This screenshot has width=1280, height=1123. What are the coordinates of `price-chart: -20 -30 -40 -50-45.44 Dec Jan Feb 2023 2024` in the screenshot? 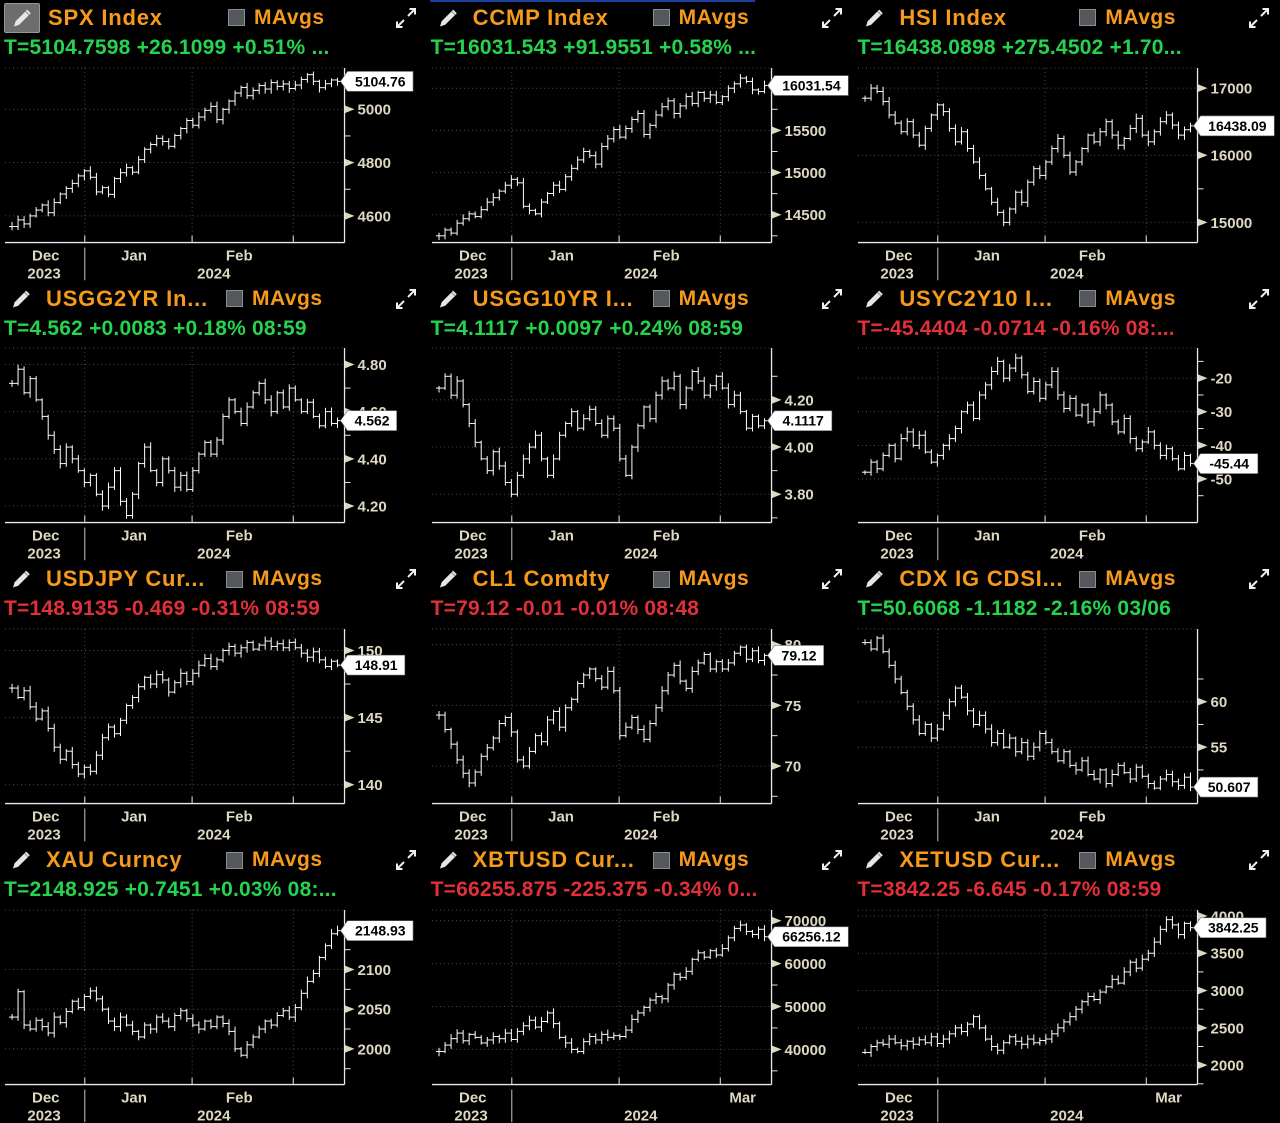 It's located at (1066, 453).